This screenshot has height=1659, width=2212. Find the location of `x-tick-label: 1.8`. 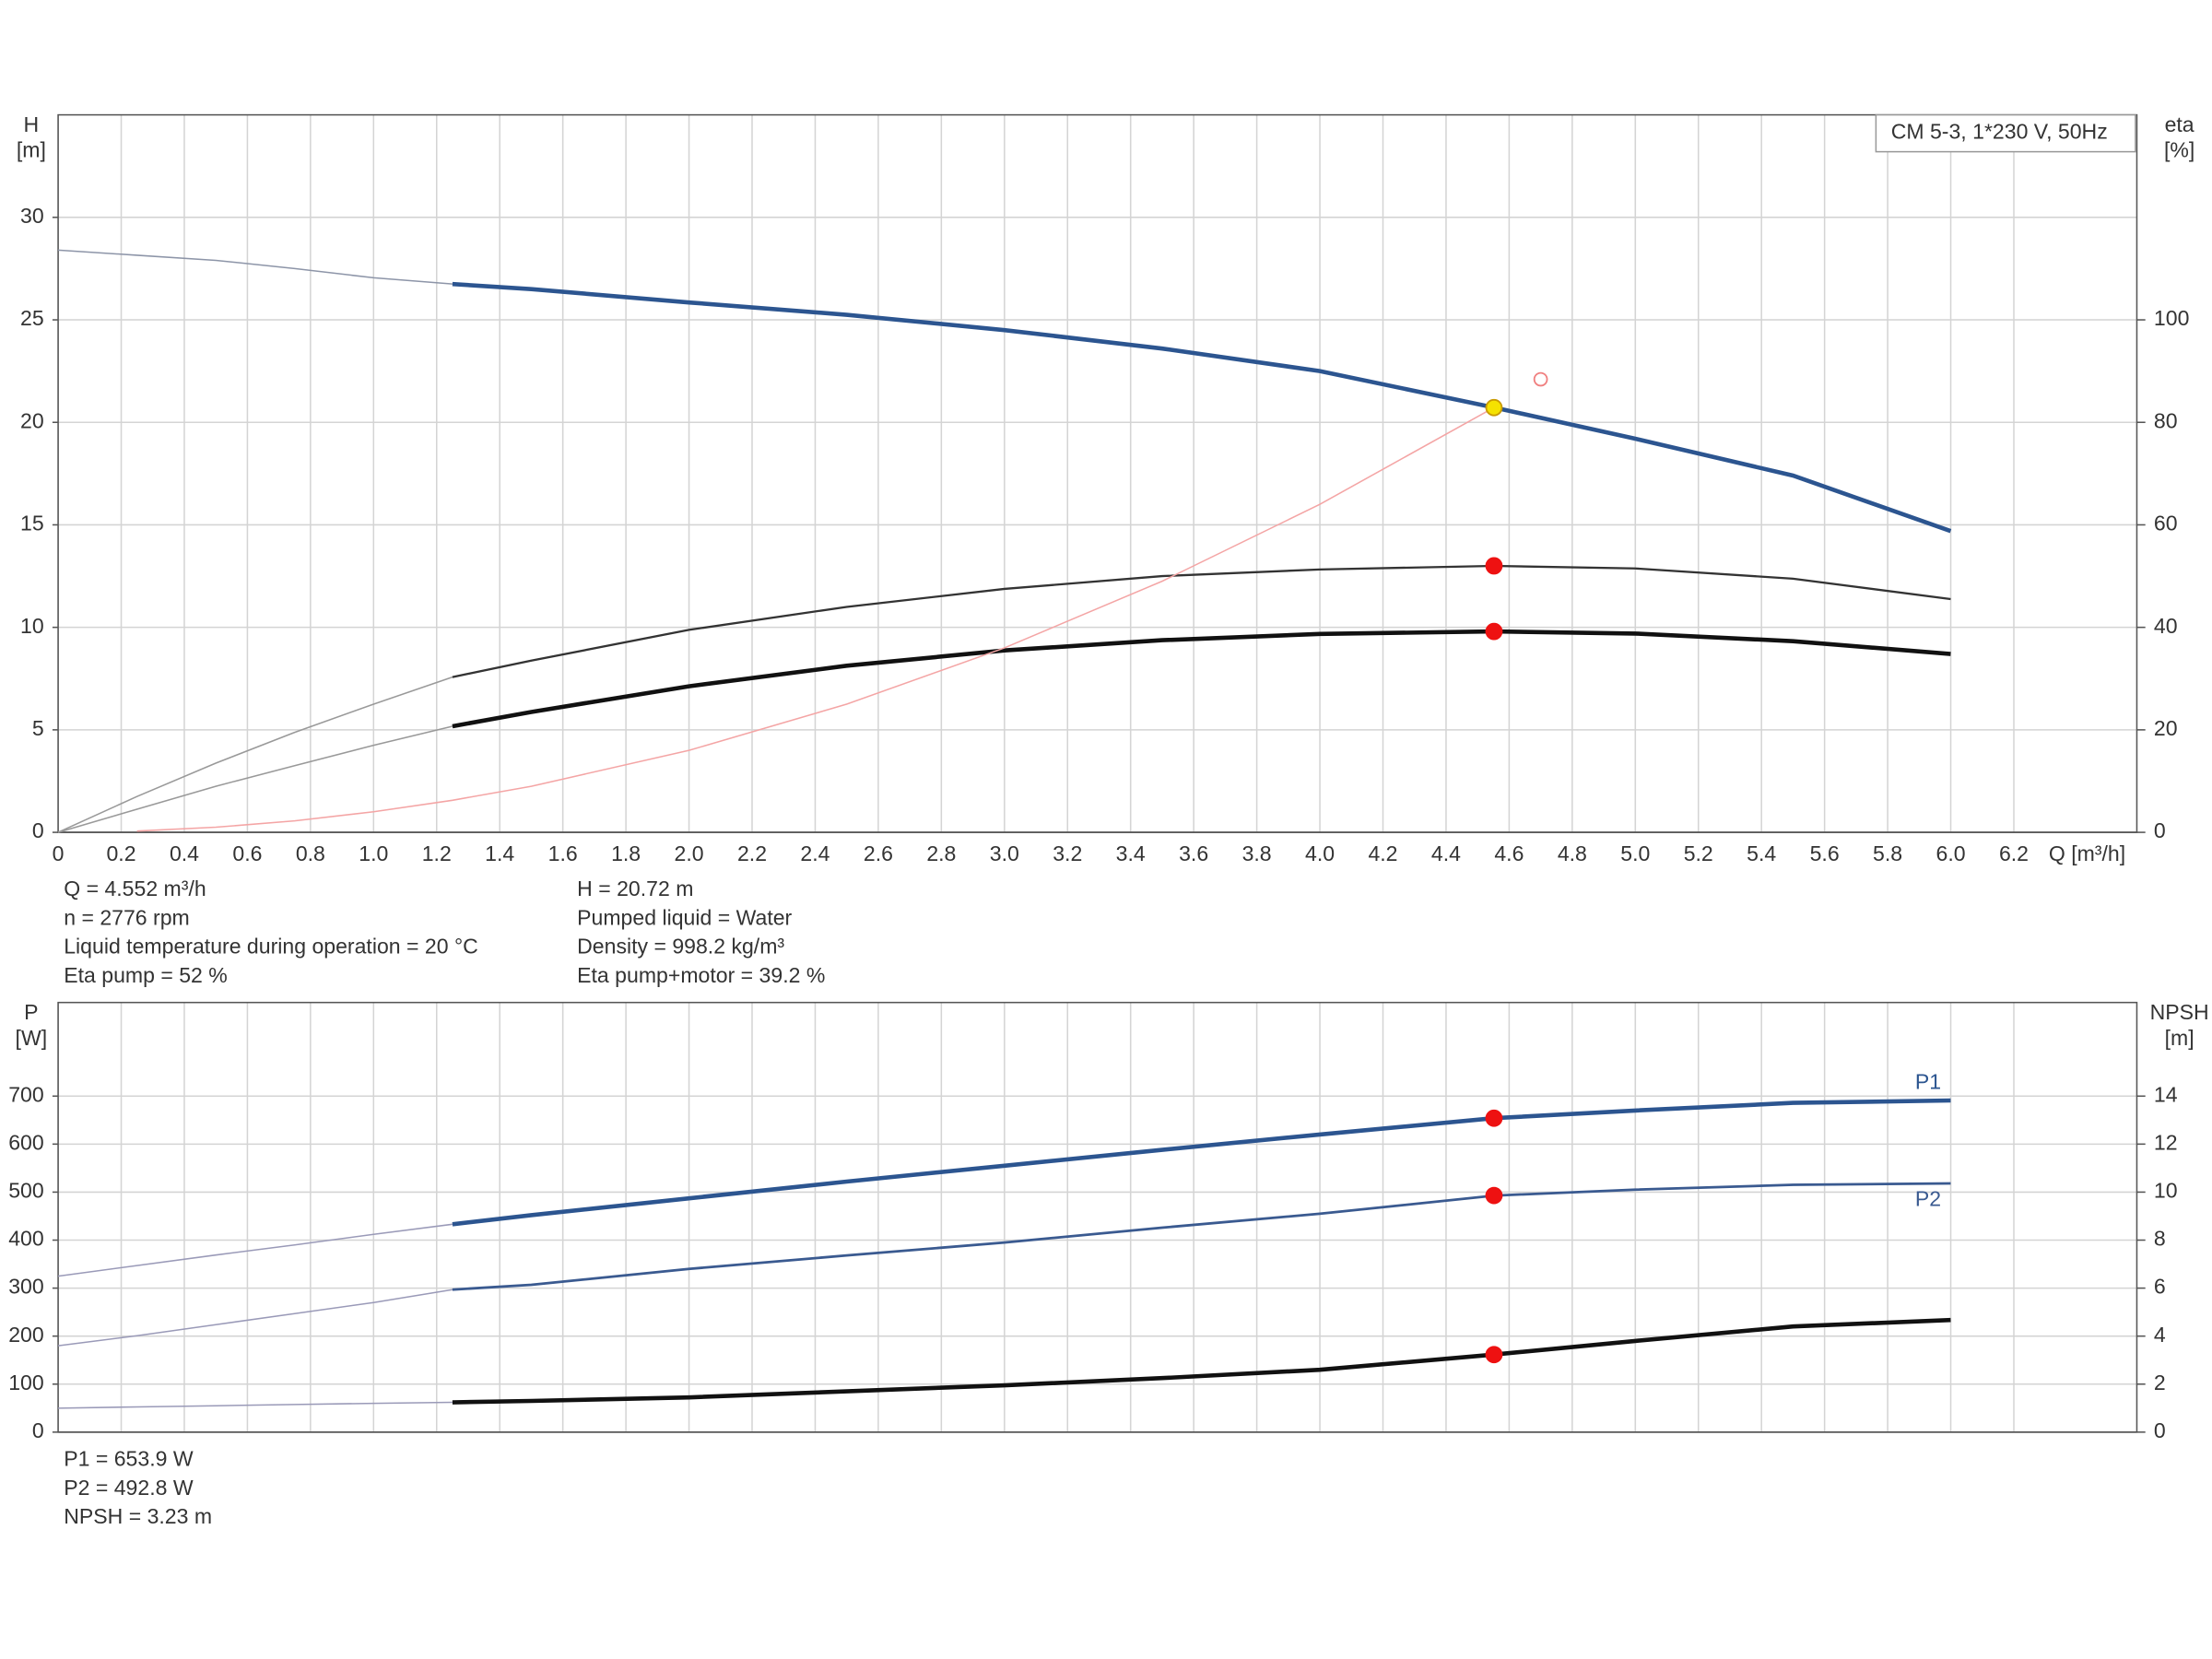

x-tick-label: 1.8 is located at coordinates (626, 853).